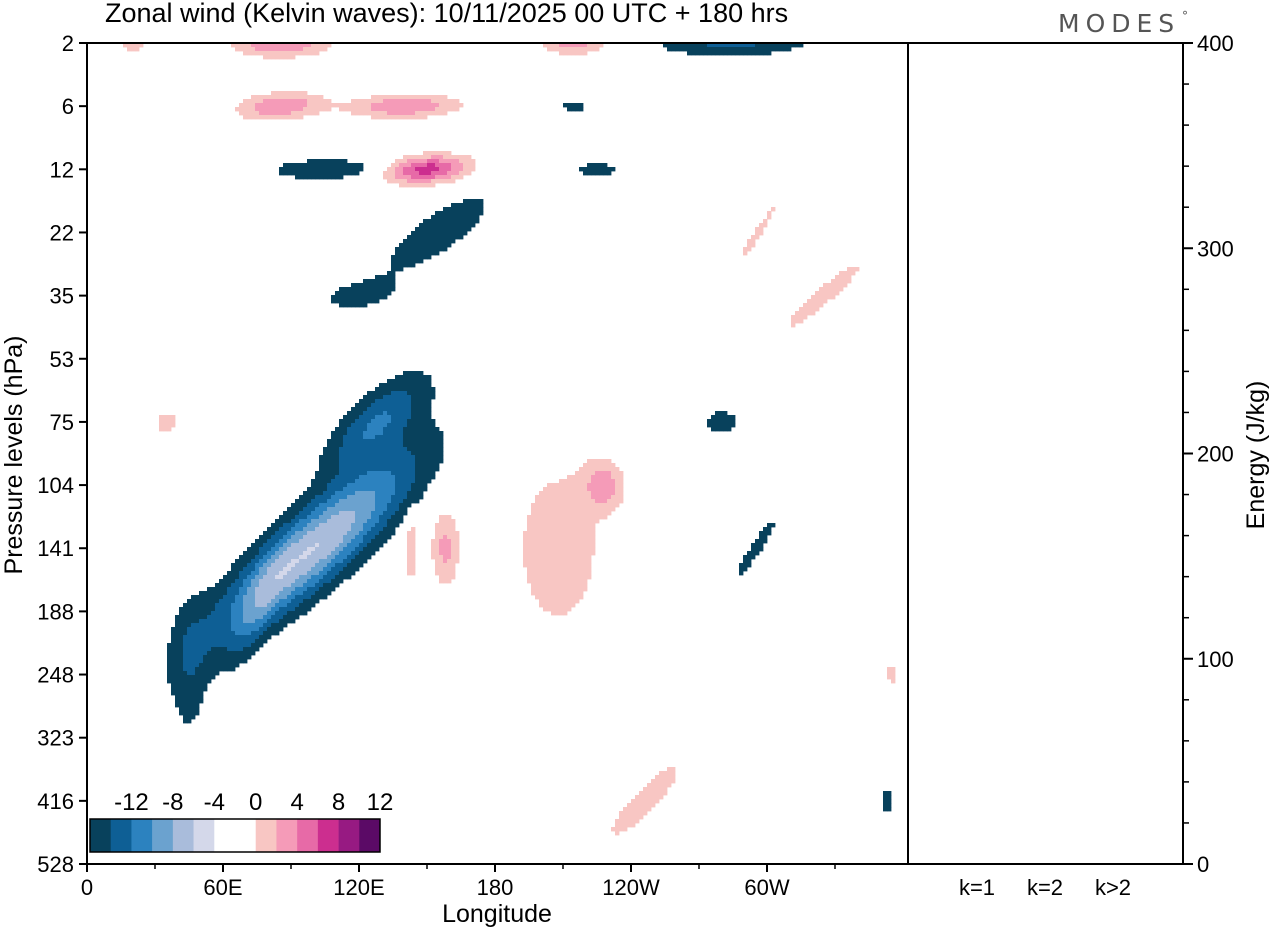  What do you see at coordinates (766, 887) in the screenshot?
I see `x-tick-label: 60W` at bounding box center [766, 887].